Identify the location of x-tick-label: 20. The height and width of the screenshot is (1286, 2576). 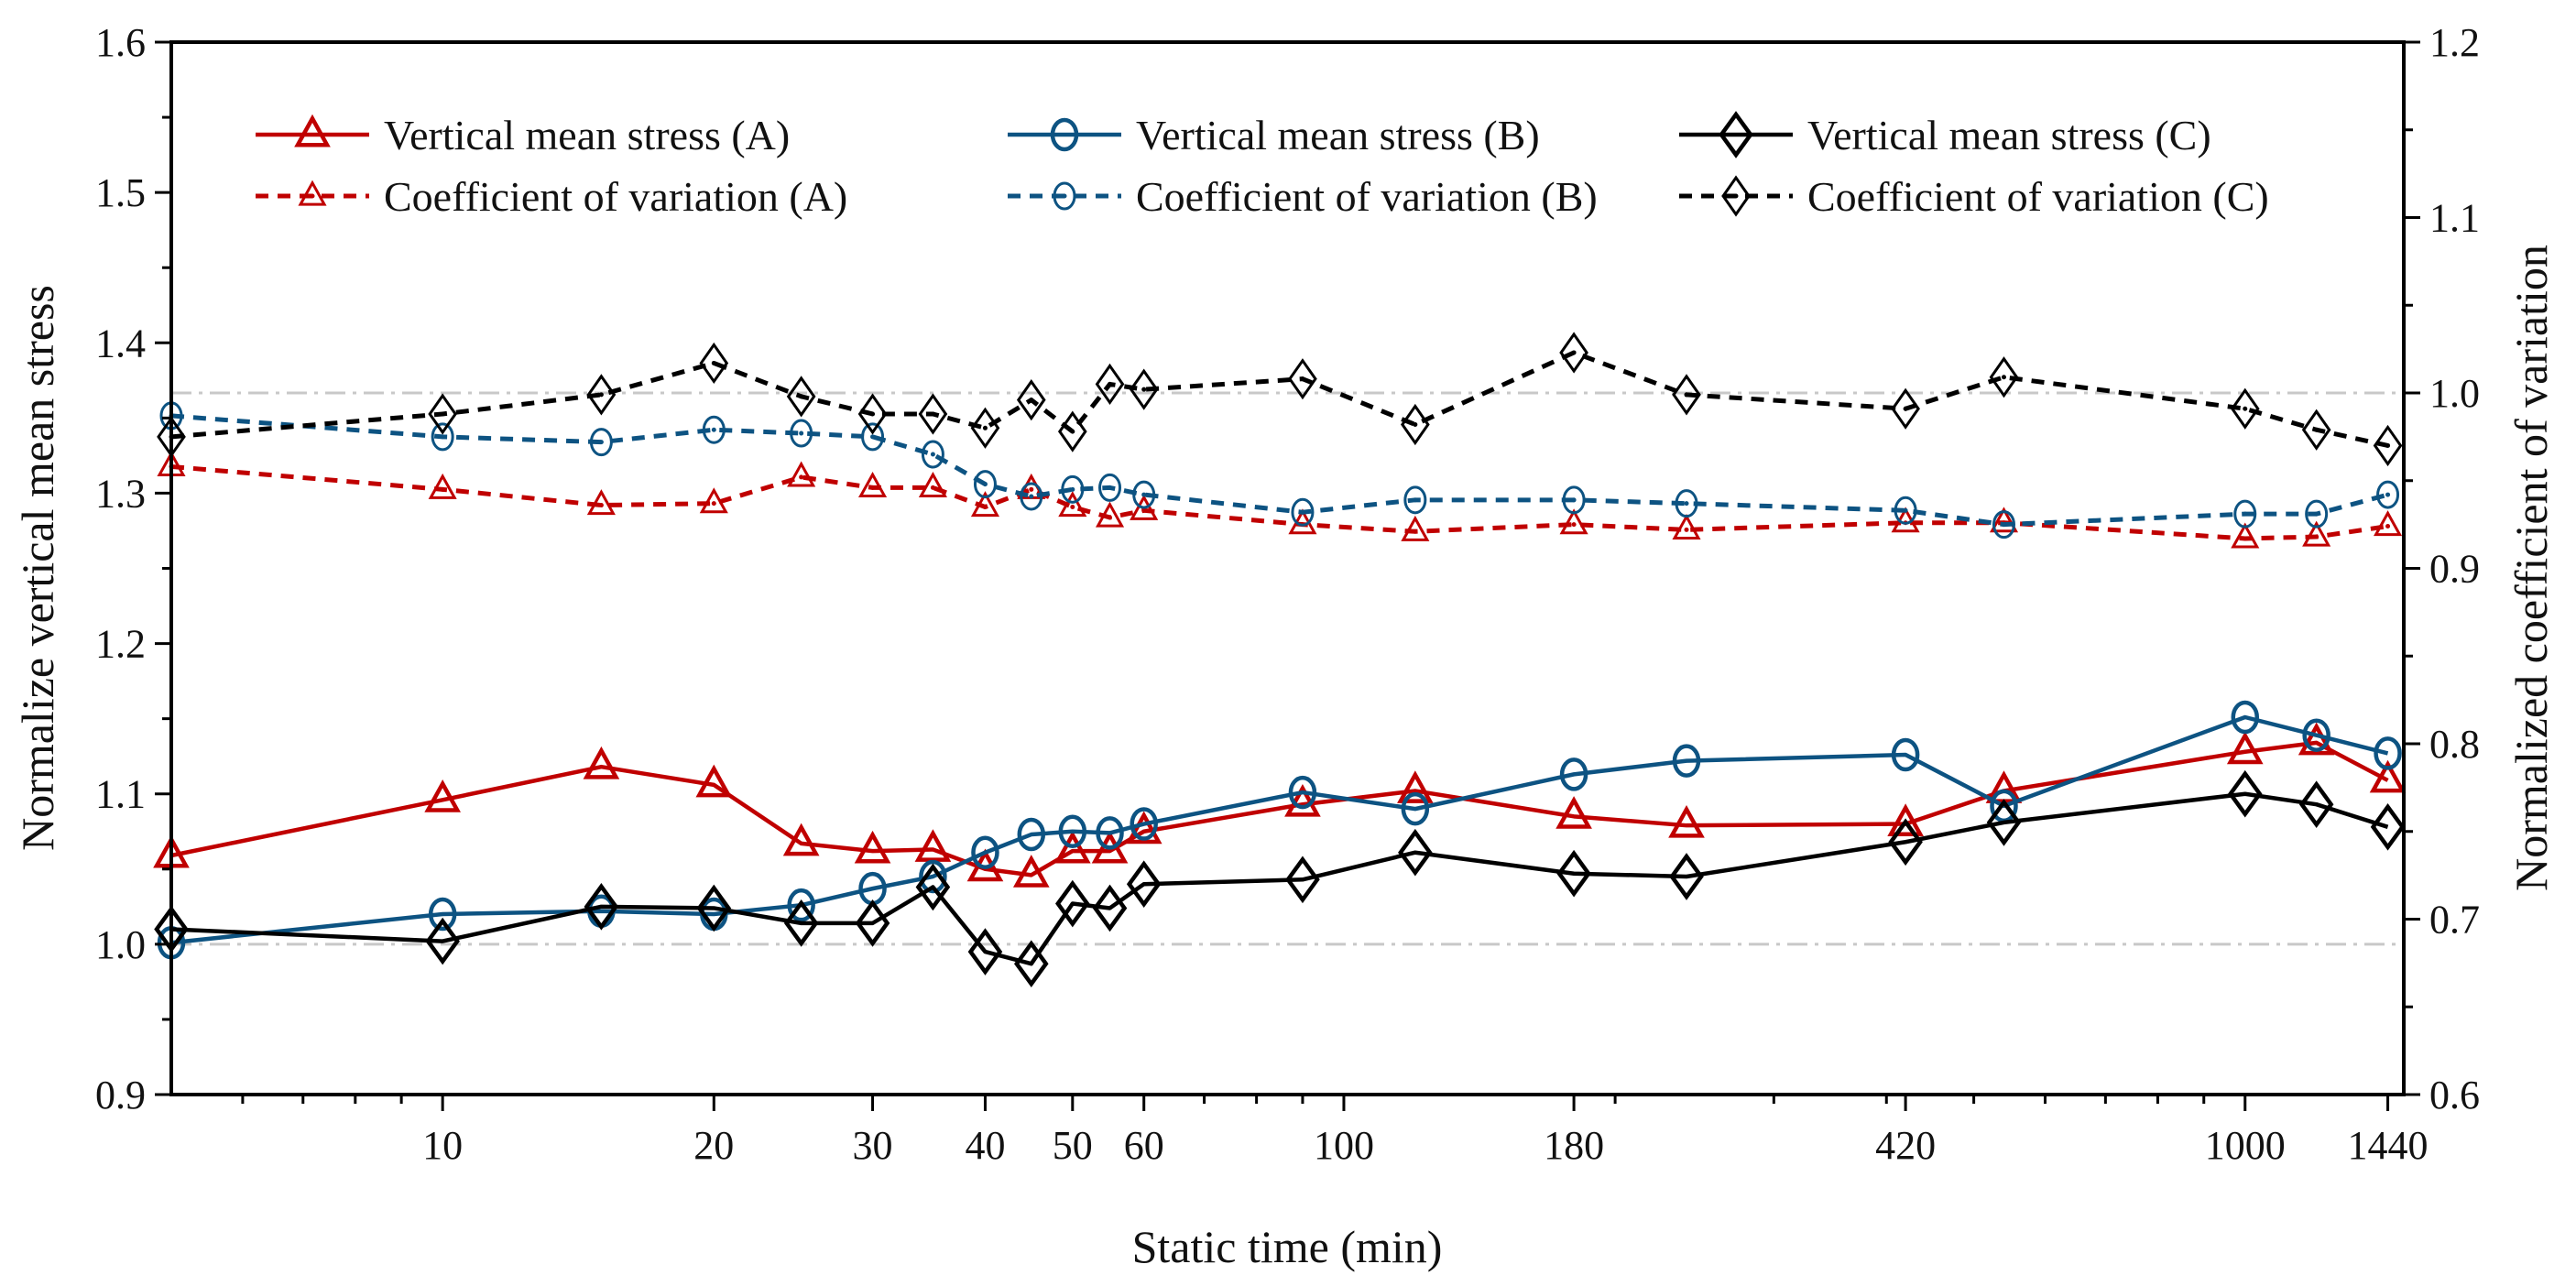
(714, 1145).